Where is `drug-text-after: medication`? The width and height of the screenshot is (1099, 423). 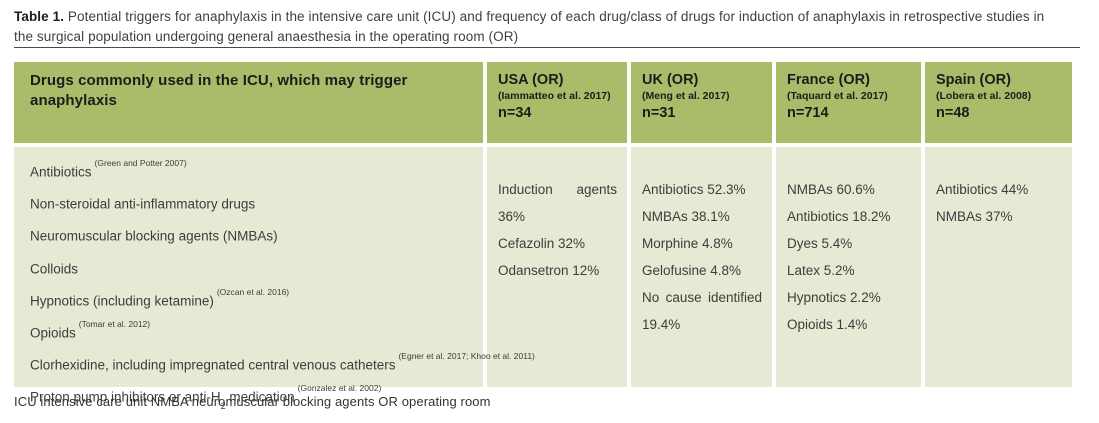
drug-text-after: medication is located at coordinates (260, 397).